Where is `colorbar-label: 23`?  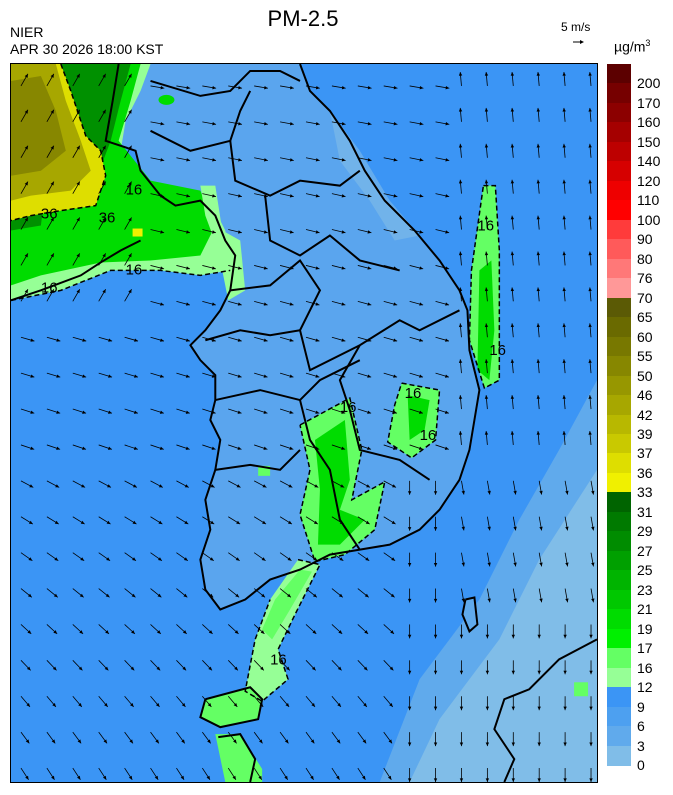 colorbar-label: 23 is located at coordinates (645, 589).